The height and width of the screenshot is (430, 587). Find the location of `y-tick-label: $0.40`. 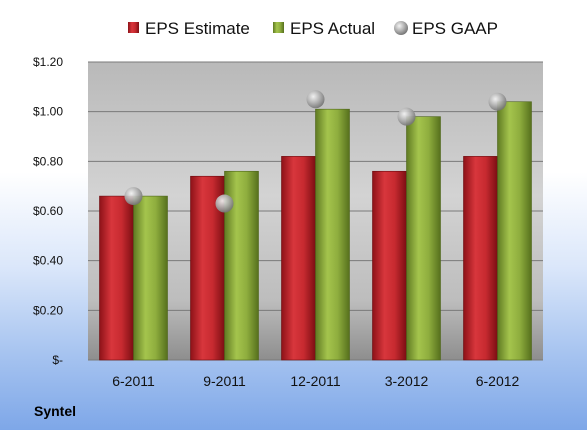

y-tick-label: $0.40 is located at coordinates (48, 261).